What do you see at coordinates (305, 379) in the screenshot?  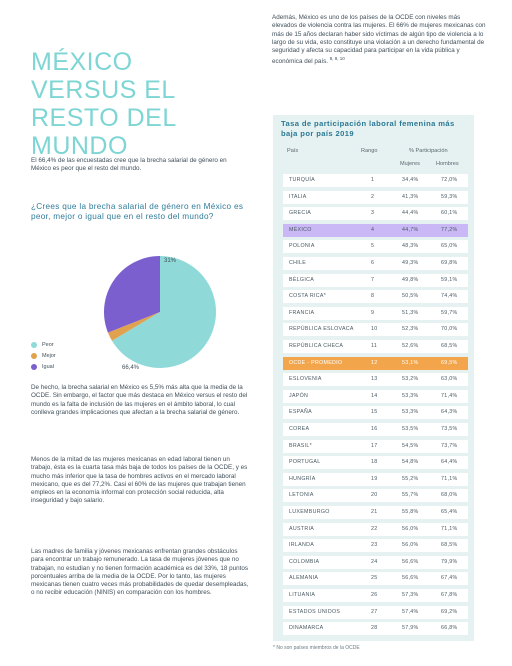 I see `cell-pais: ESLOVENIA` at bounding box center [305, 379].